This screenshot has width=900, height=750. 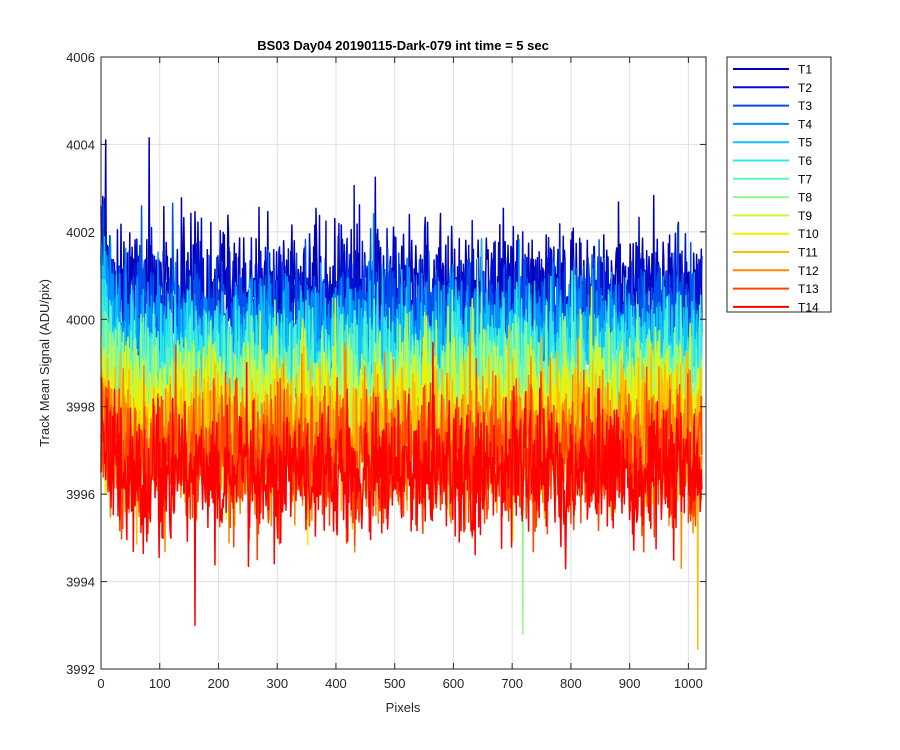 I want to click on x-tick-label-5: 500, so click(x=395, y=683).